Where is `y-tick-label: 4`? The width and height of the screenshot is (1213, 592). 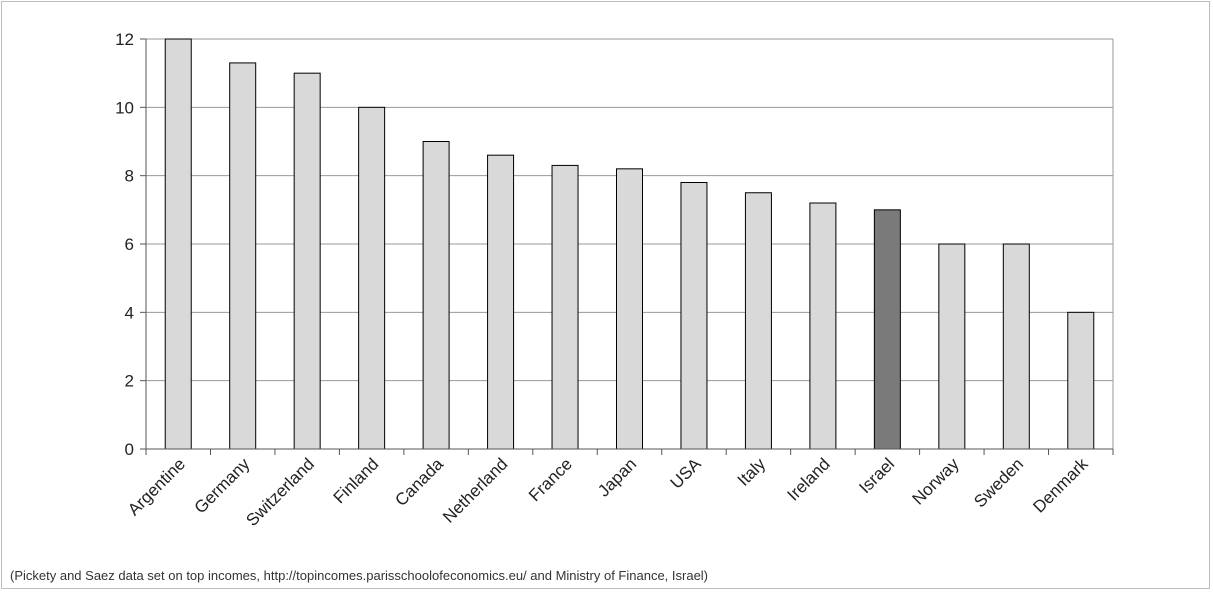 y-tick-label: 4 is located at coordinates (129, 312).